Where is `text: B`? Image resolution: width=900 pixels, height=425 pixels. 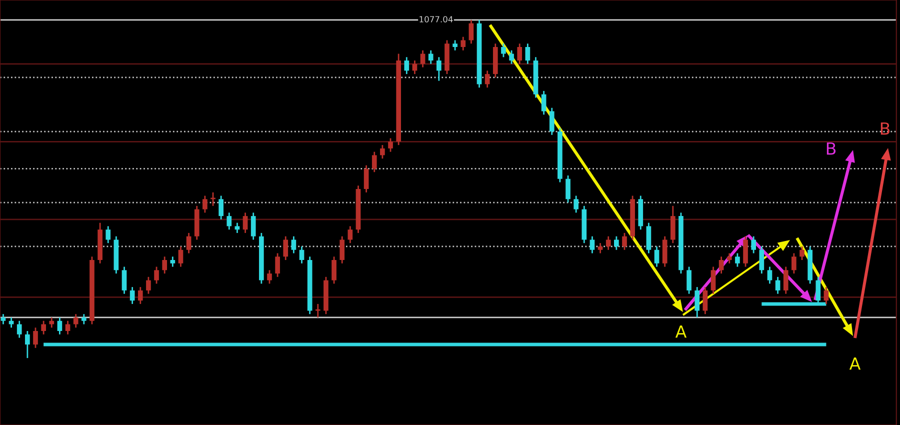 text: B is located at coordinates (885, 128).